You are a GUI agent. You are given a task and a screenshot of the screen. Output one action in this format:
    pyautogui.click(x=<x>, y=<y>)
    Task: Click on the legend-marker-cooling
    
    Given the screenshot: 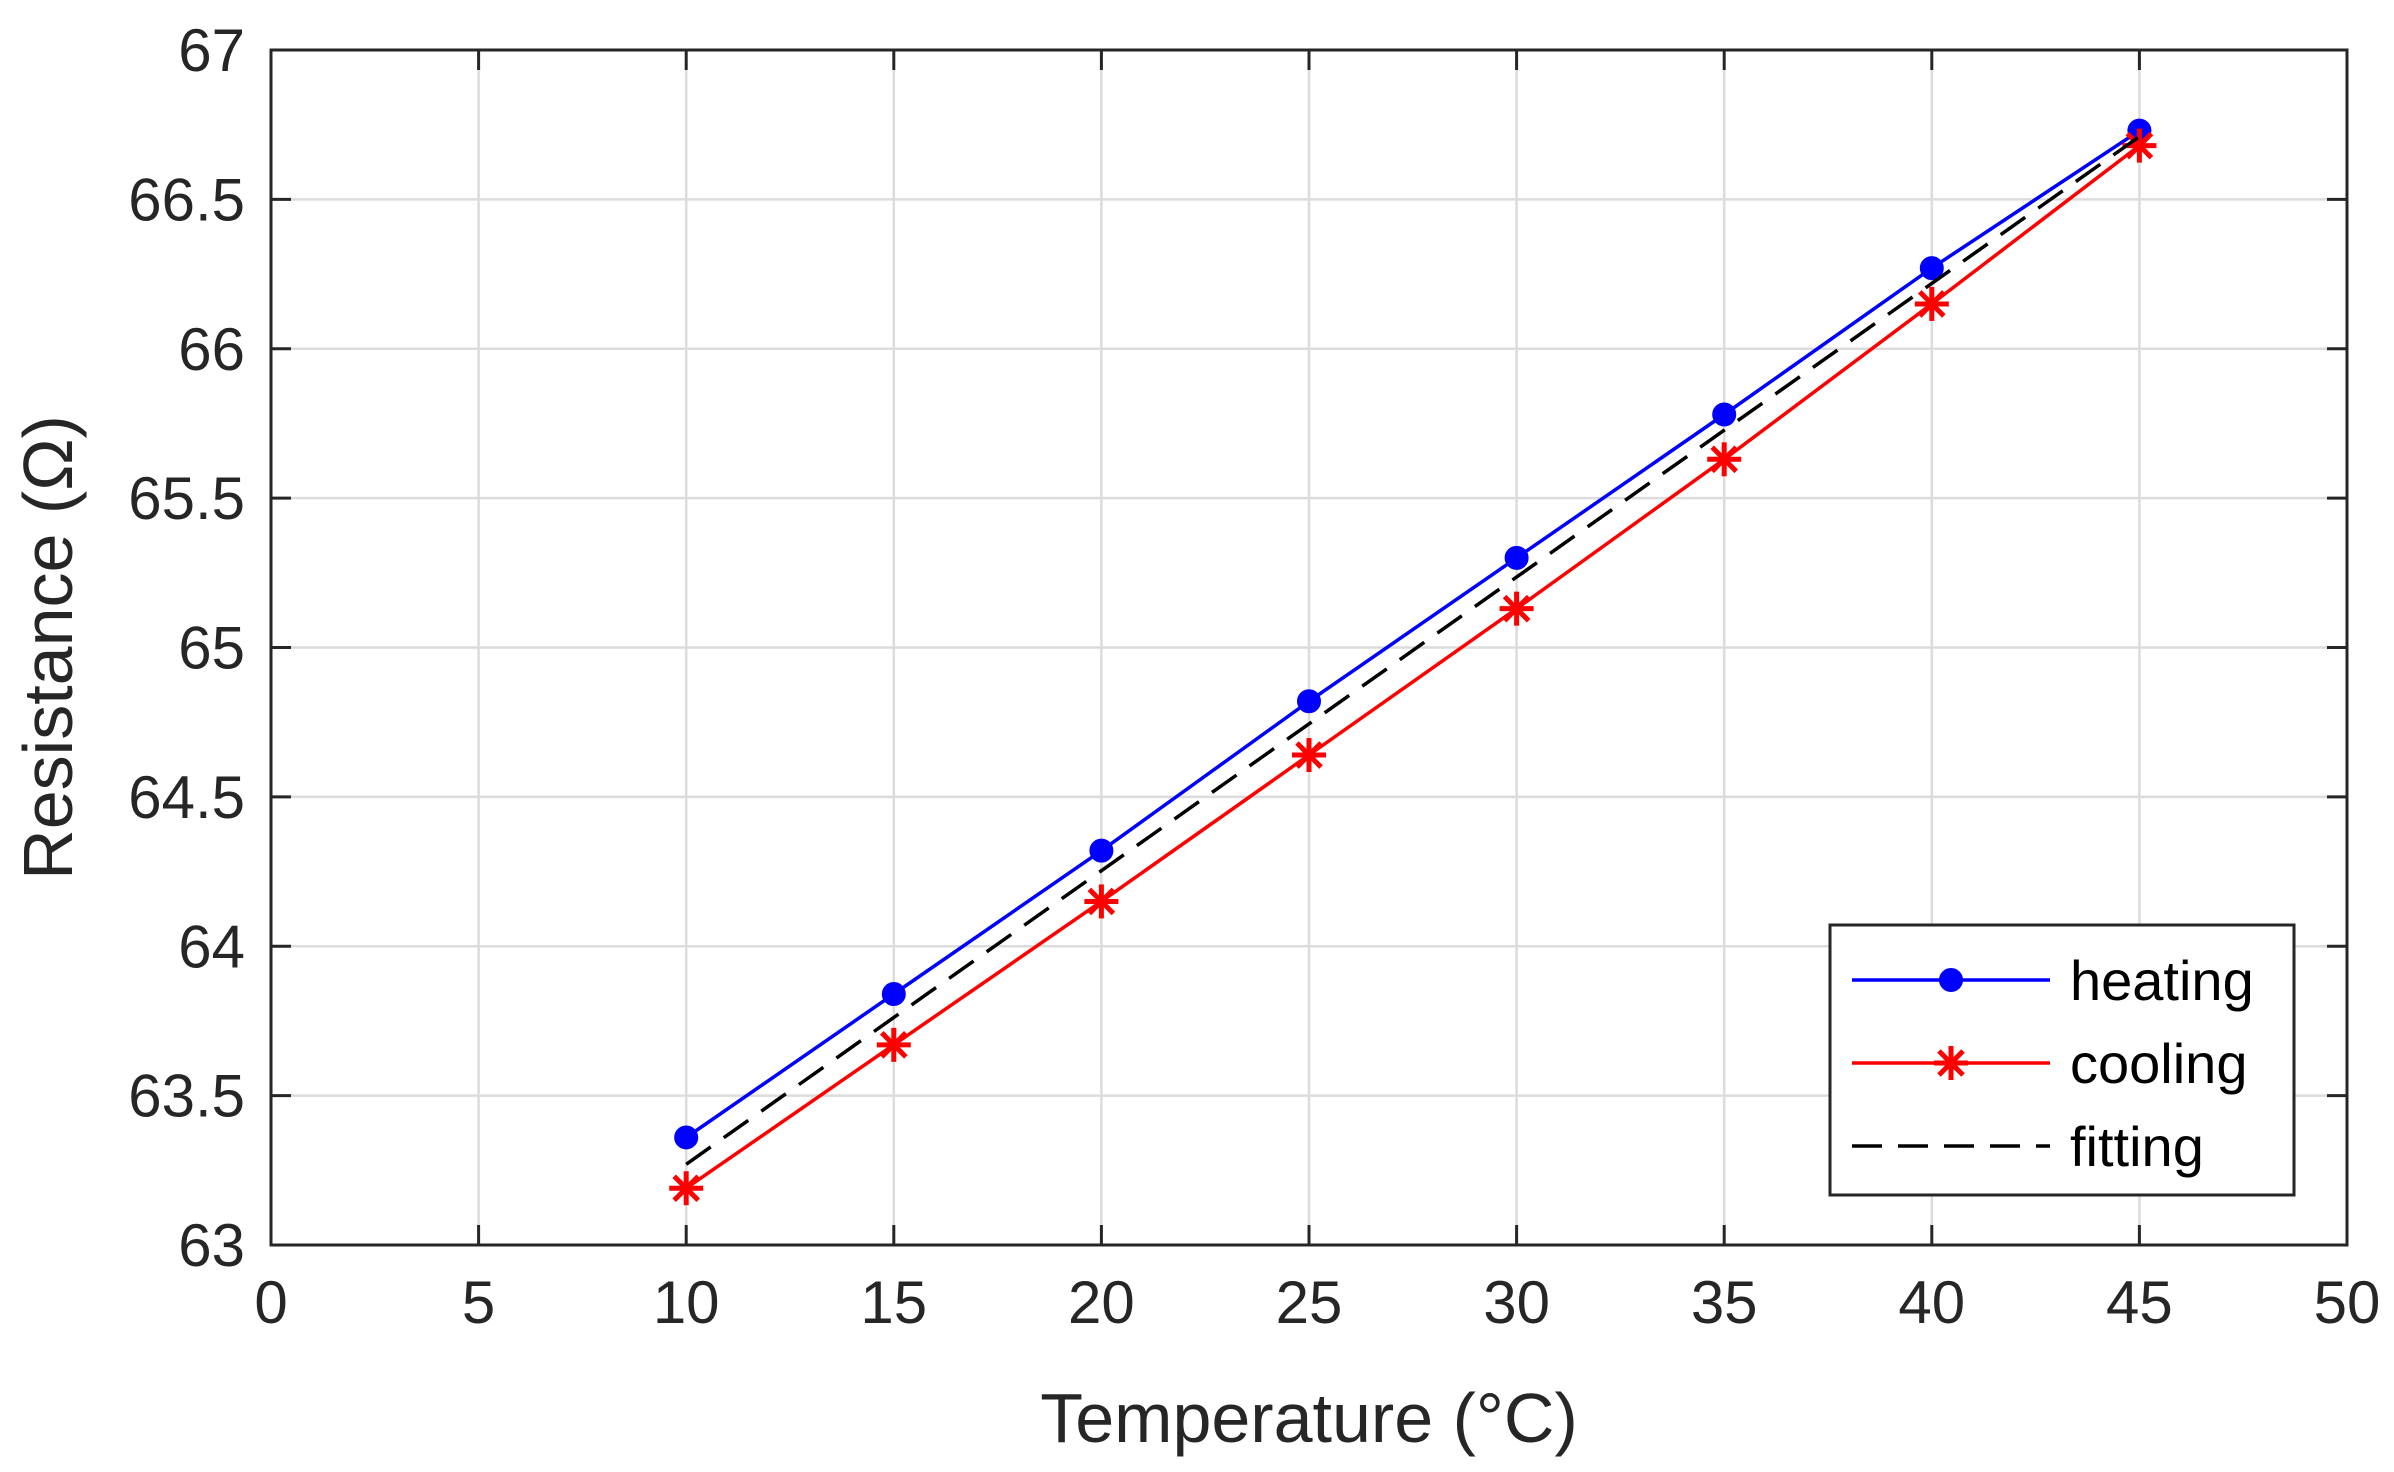 What is the action you would take?
    pyautogui.click(x=1951, y=1063)
    